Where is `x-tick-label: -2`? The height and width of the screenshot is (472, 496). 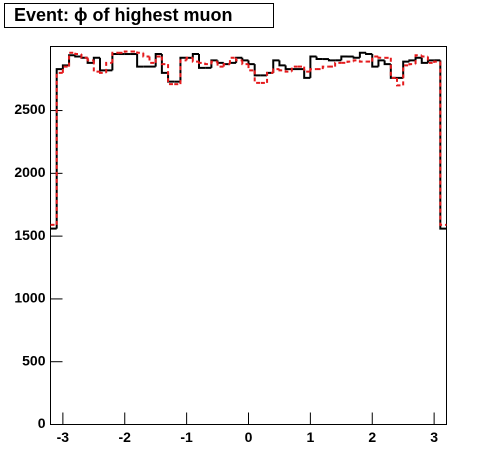 x-tick-label: -2 is located at coordinates (125, 437).